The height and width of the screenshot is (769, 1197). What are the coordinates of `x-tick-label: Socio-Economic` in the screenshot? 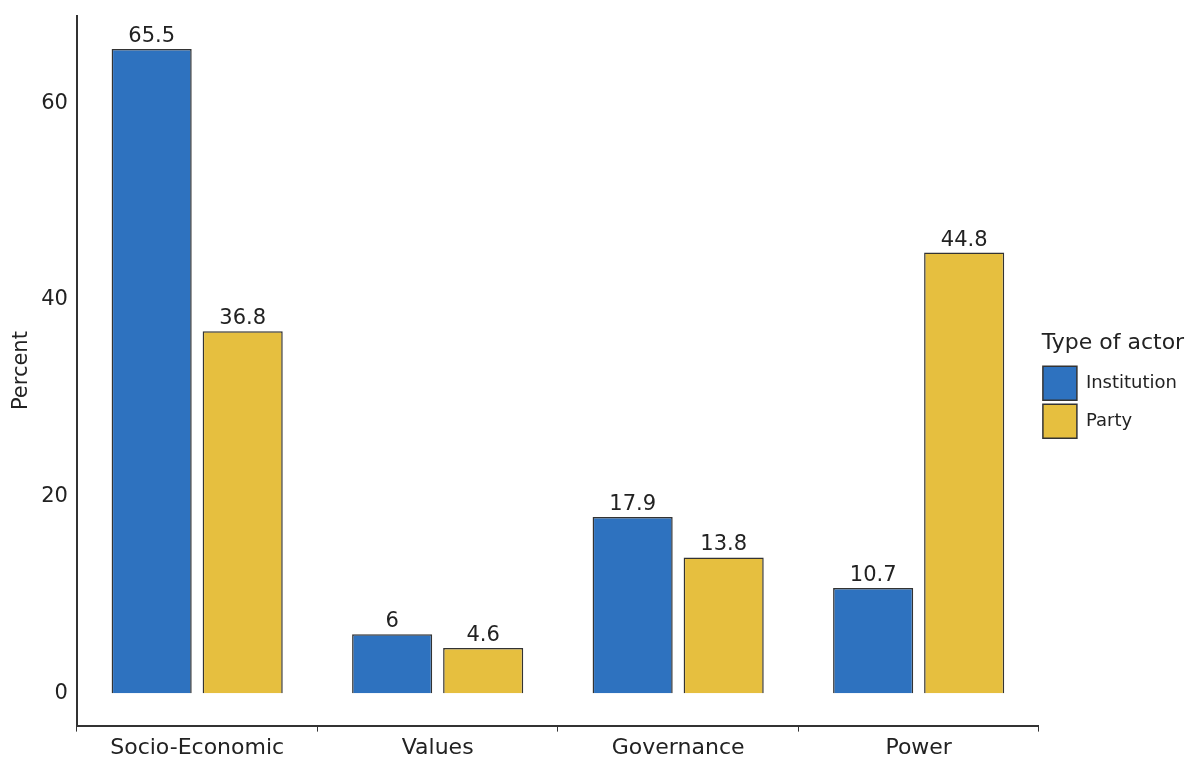 It's located at (197, 746).